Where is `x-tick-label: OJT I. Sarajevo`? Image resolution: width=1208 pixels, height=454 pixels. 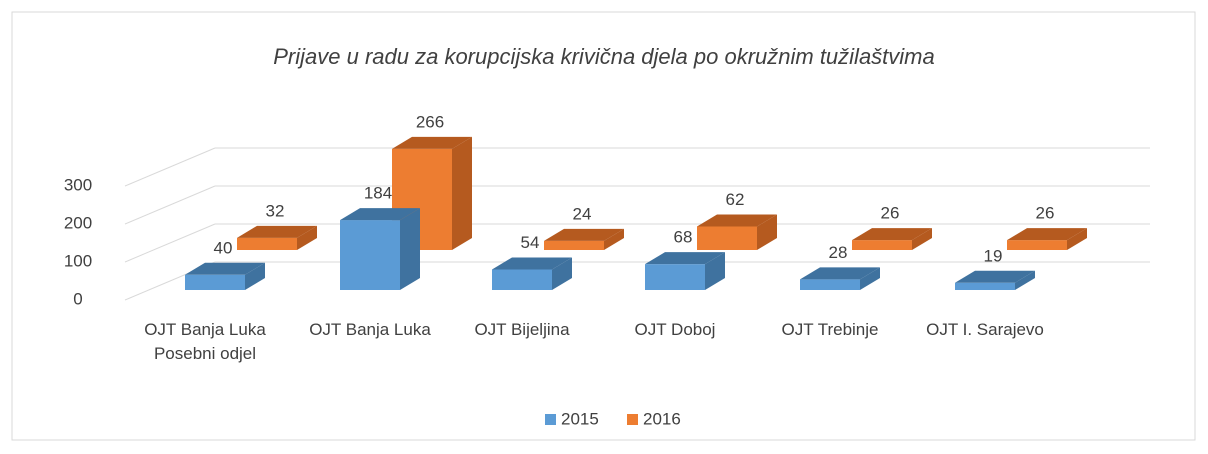
x-tick-label: OJT I. Sarajevo is located at coordinates (985, 329).